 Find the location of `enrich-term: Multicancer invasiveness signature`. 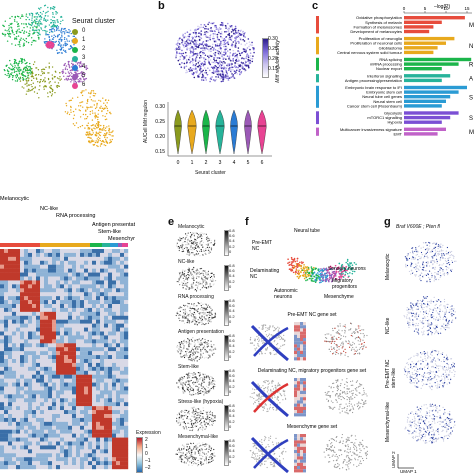

enrich-term: Multicancer invasiveness signature is located at coordinates (371, 129).